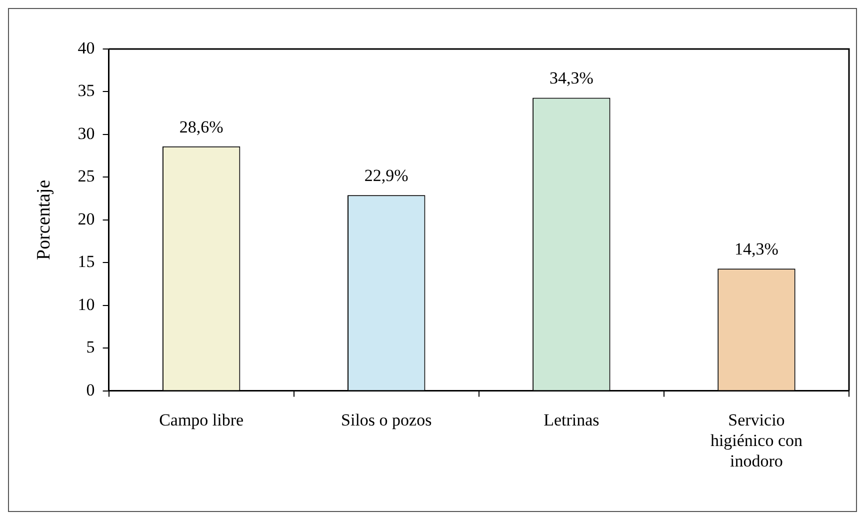 This screenshot has height=520, width=865. What do you see at coordinates (386, 420) in the screenshot?
I see `x-tick-label: Silos o pozos` at bounding box center [386, 420].